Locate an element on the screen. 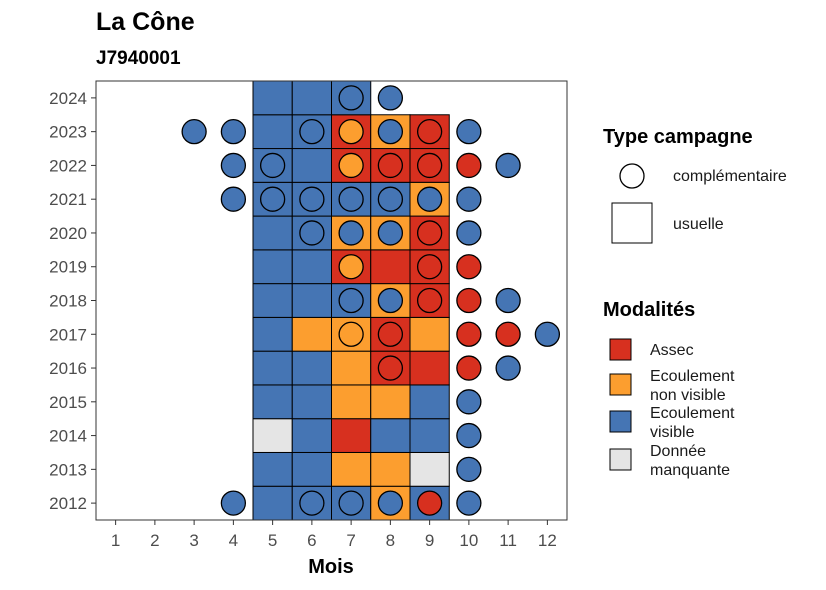 The image size is (826, 590). x-axis: 1 2 3 4 5 6 7 8 9 10 11 12 is located at coordinates (334, 535).